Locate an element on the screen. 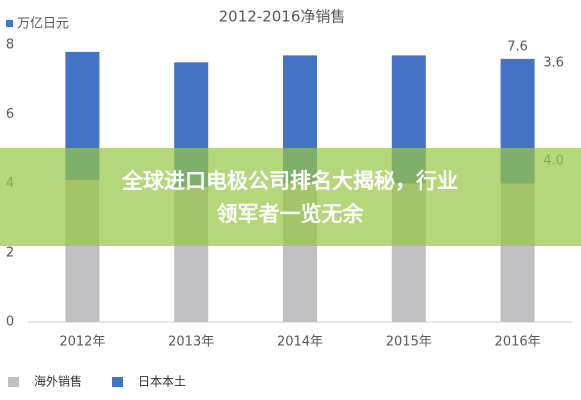 The width and height of the screenshot is (581, 400). overlay-text: 领军者一览无余 is located at coordinates (291, 214).